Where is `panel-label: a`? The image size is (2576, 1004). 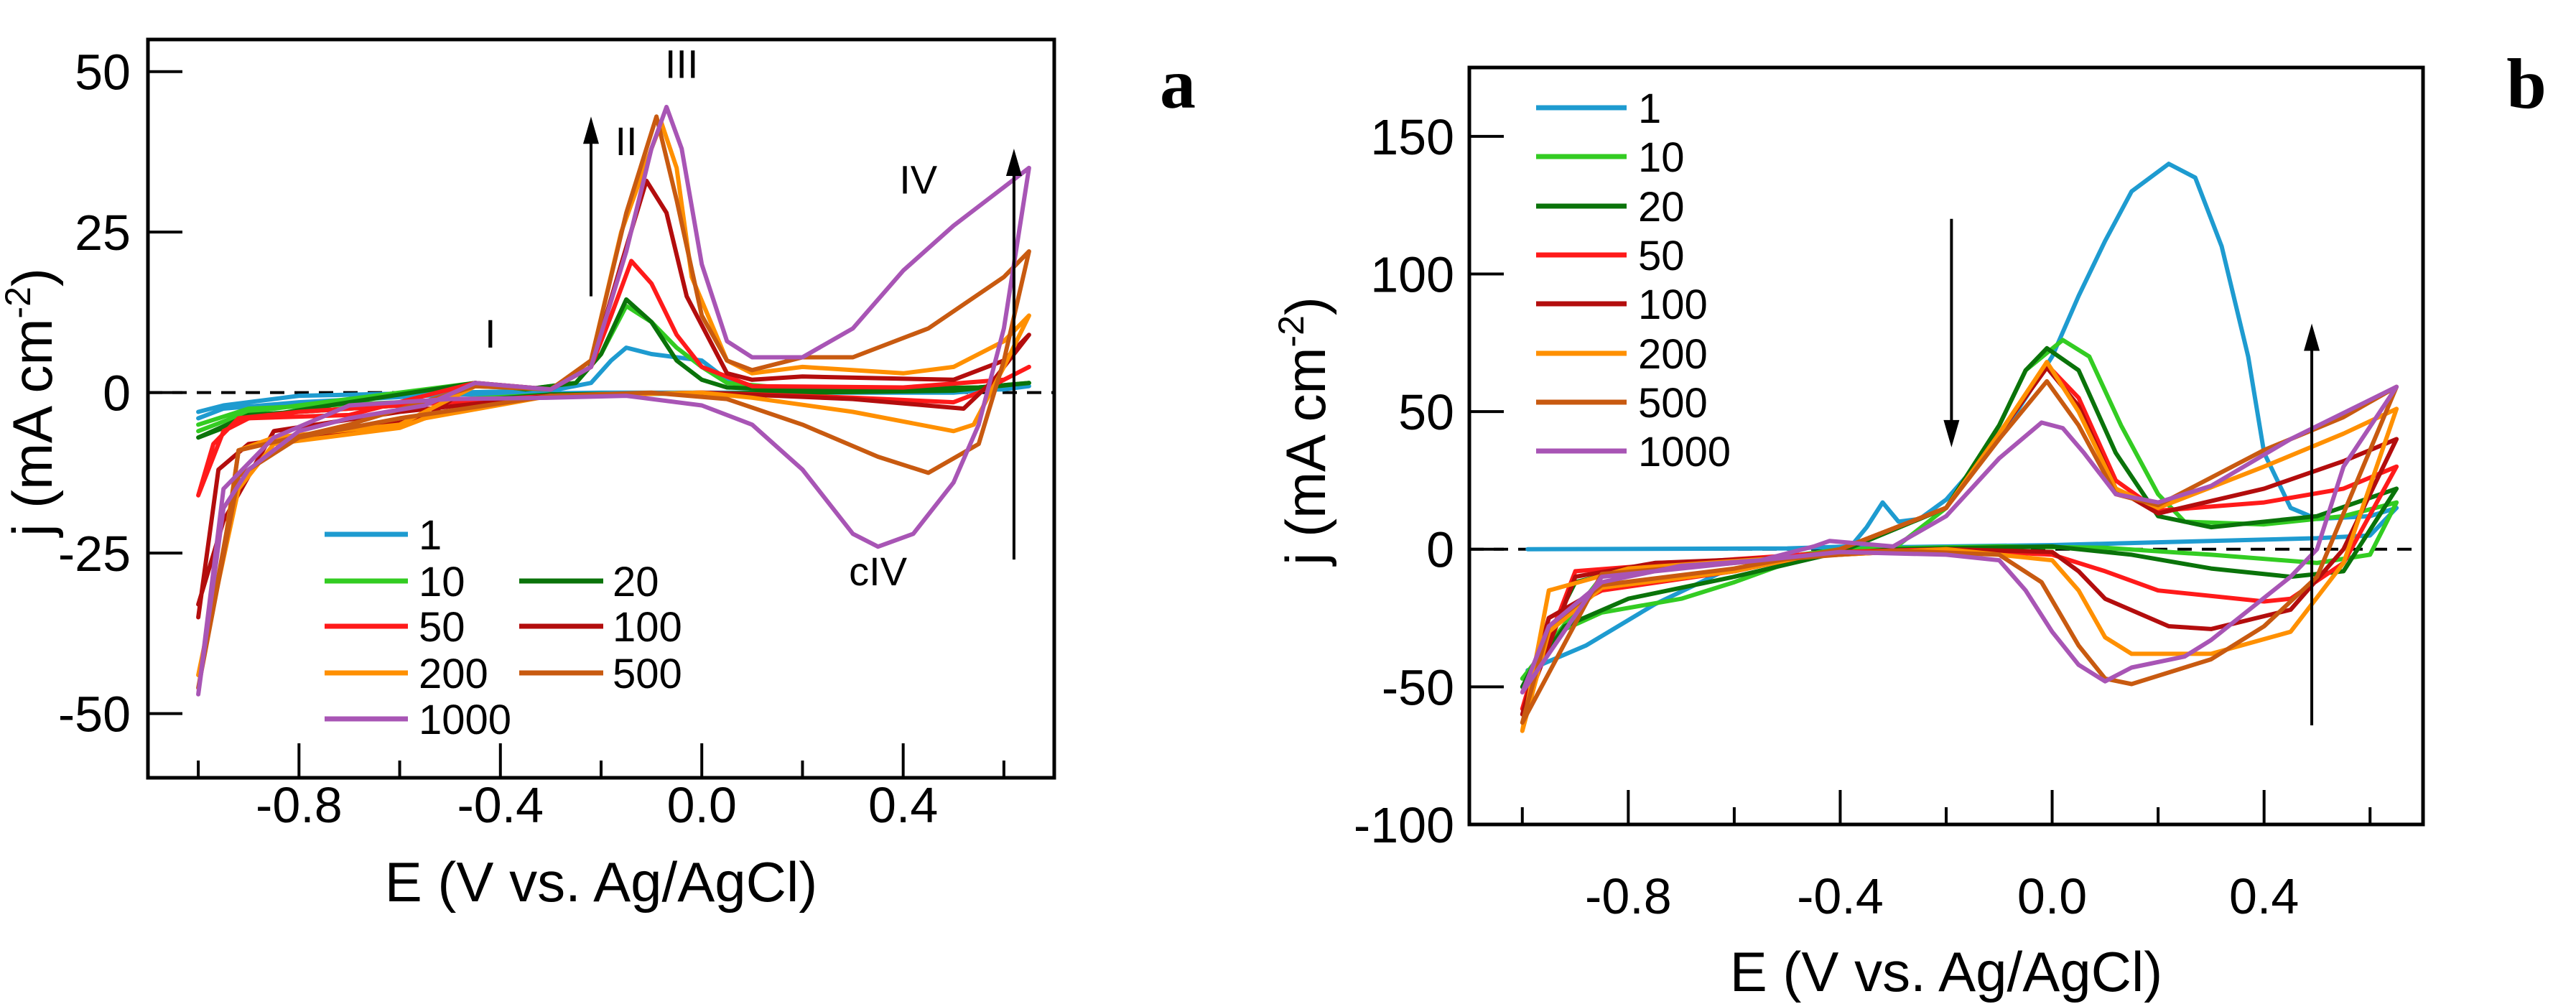
panel-label: a is located at coordinates (1178, 84).